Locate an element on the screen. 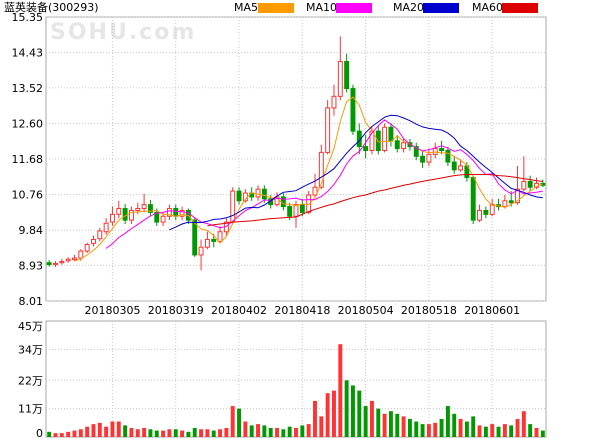 Image resolution: width=600 pixels, height=440 pixels. volume-tick-label: 22万 is located at coordinates (30, 380).